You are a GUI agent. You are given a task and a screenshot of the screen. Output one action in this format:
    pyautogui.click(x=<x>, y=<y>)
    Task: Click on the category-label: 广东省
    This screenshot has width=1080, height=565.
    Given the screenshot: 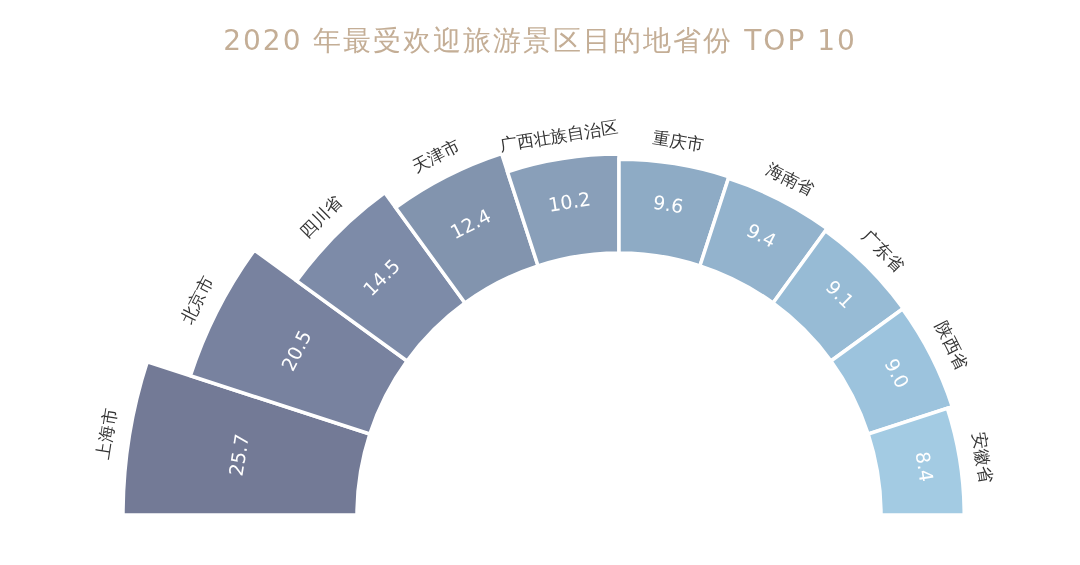 What is the action you would take?
    pyautogui.click(x=883, y=250)
    